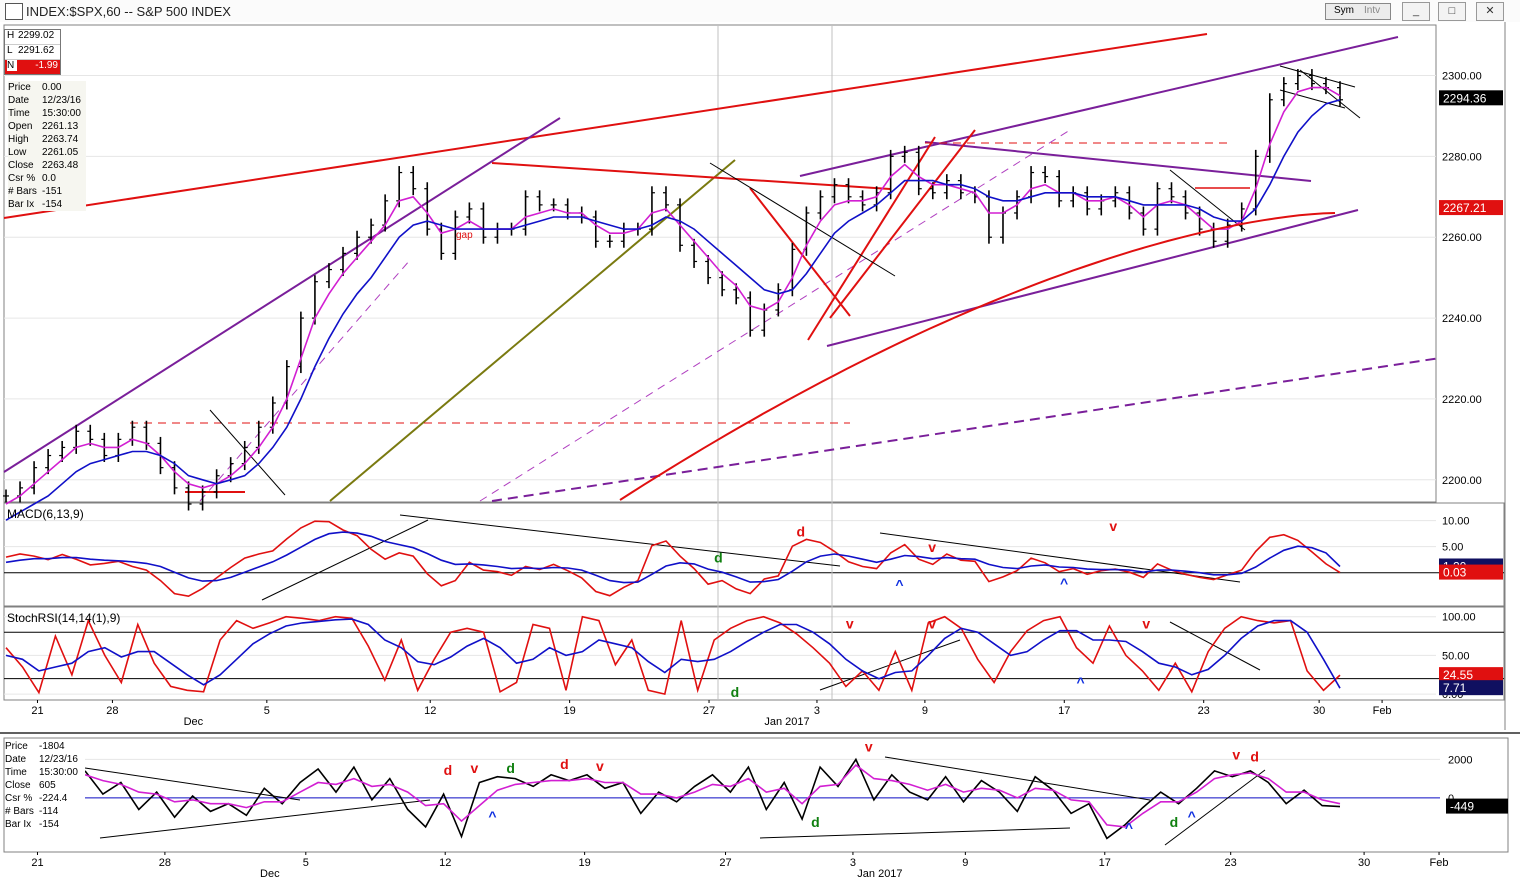 The width and height of the screenshot is (1520, 887). I want to click on macd-title: MACD(6,13,9), so click(45, 514).